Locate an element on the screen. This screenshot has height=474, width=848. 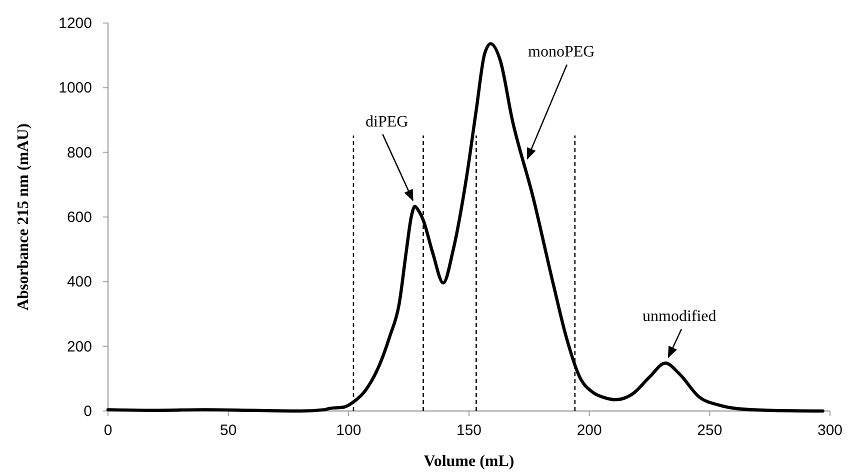
y-tick-label: 200 is located at coordinates (79, 347).